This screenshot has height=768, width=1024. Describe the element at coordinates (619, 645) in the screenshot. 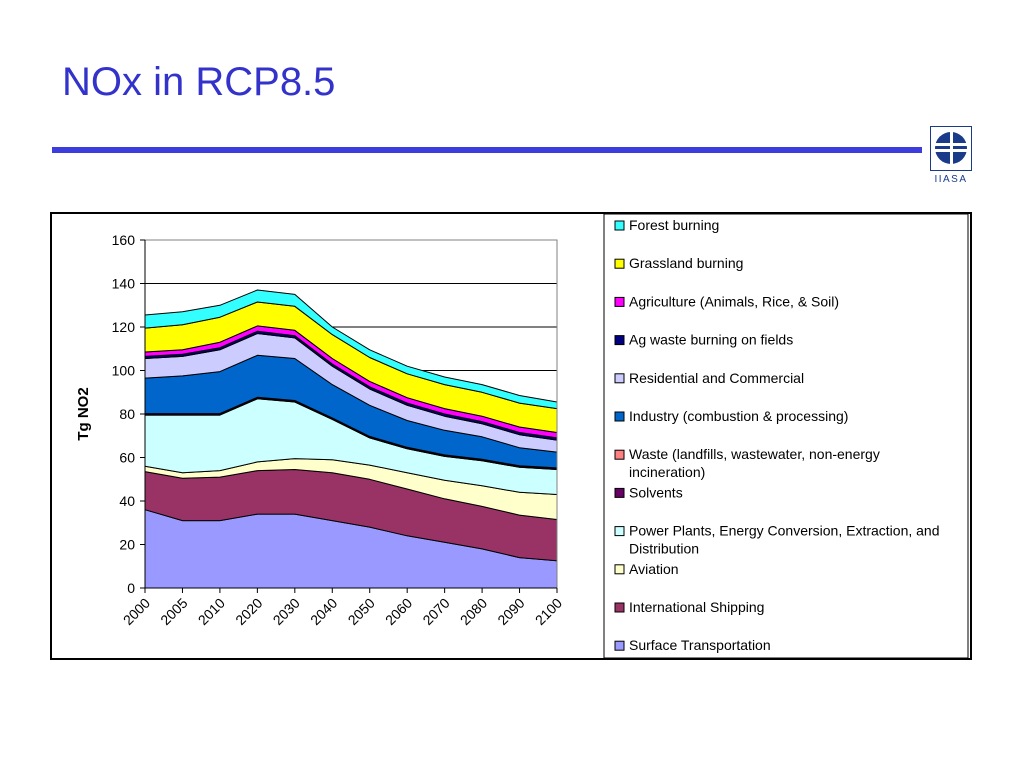

I see `legend-swatch-surface-transportation` at that location.